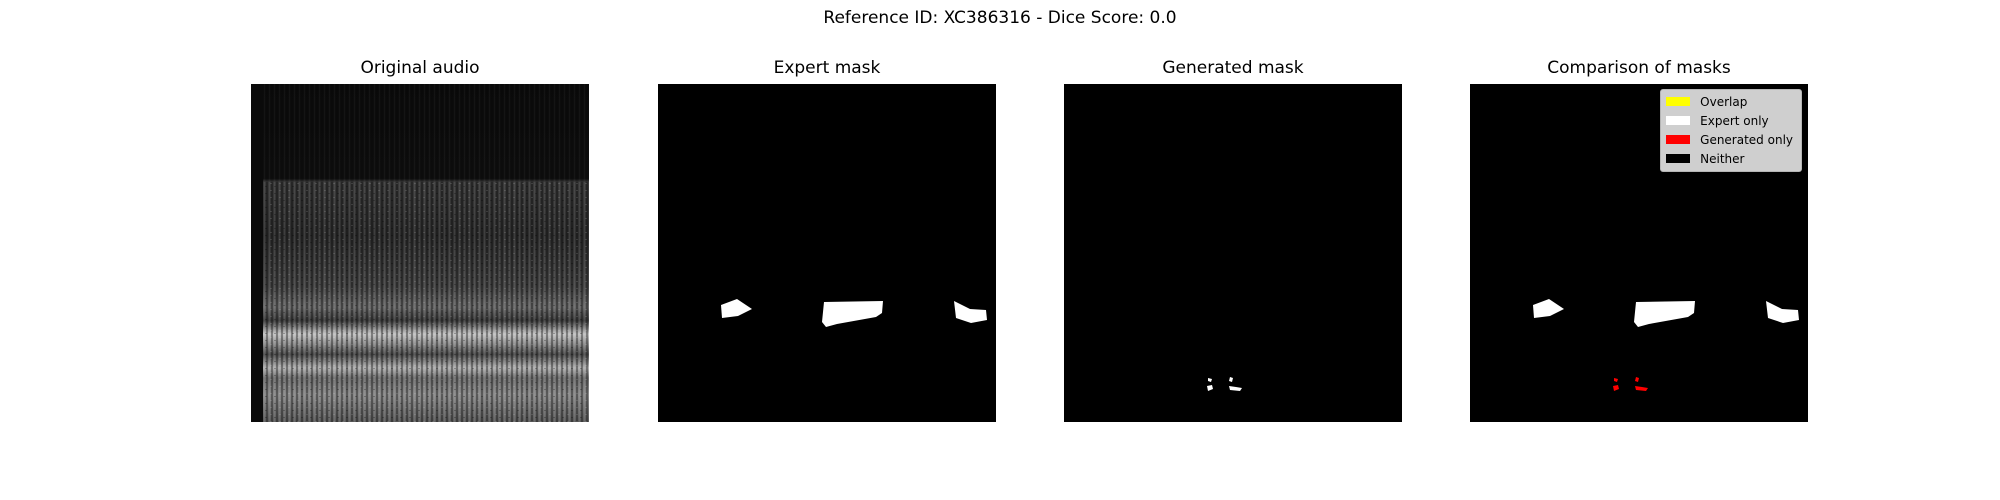  What do you see at coordinates (1678, 158) in the screenshot?
I see `legend-swatch-neither` at bounding box center [1678, 158].